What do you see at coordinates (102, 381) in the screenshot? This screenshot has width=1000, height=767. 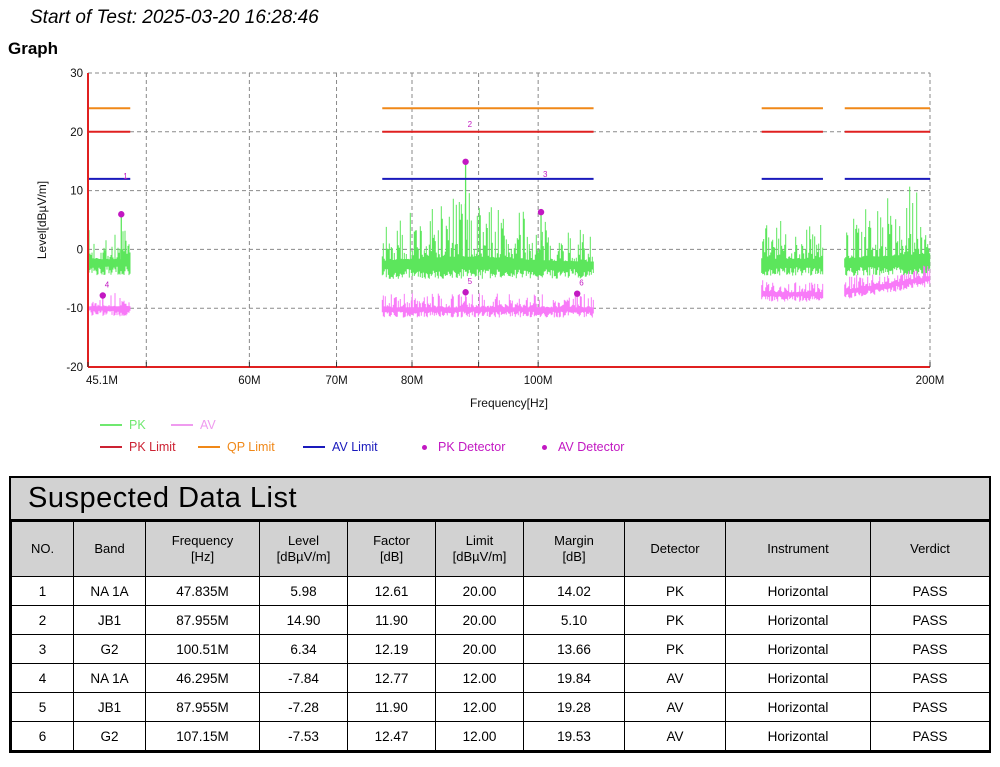 I see `x-tick-label-45.1M: 45.1M` at bounding box center [102, 381].